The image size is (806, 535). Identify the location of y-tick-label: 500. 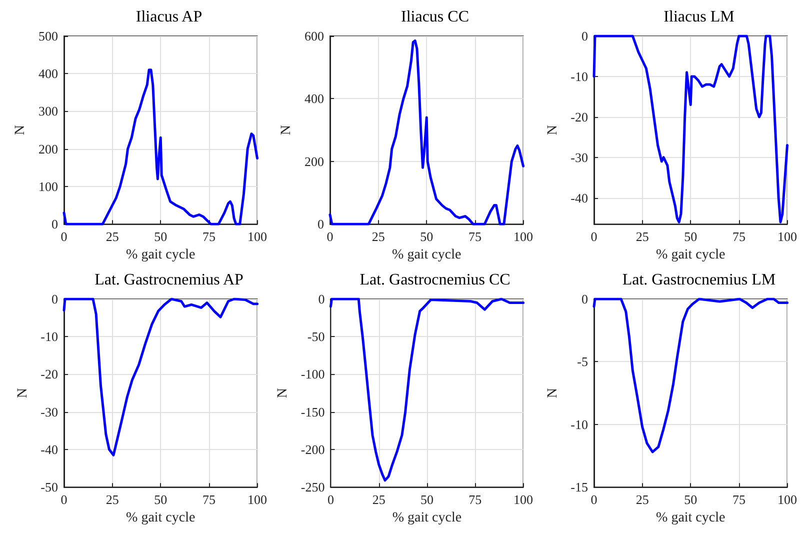
(48, 36).